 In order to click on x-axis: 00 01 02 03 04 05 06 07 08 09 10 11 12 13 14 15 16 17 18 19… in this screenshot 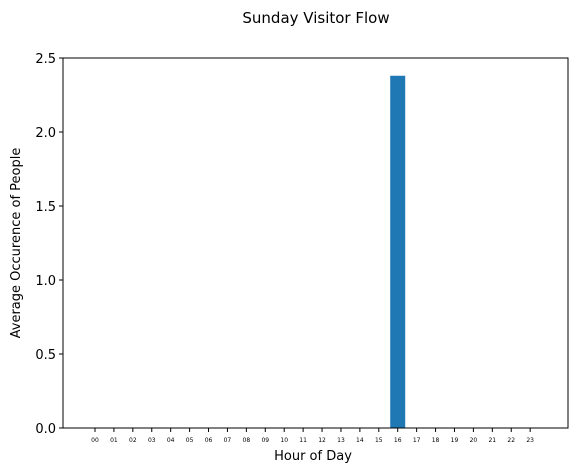, I will do `click(312, 436)`.